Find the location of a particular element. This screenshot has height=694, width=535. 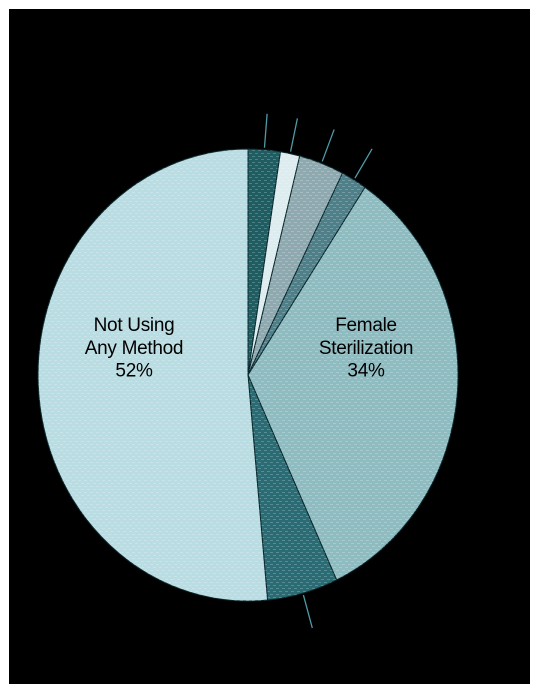

slice-label-7: Not Using Any Method 52% is located at coordinates (134, 348).